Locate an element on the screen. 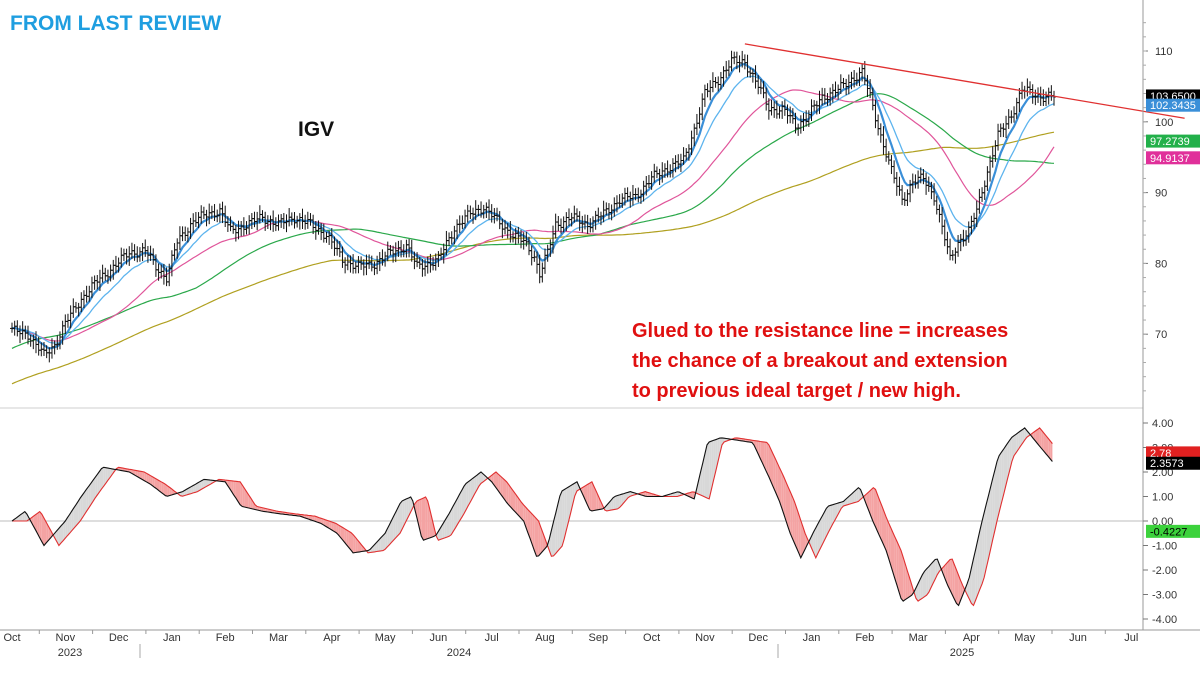  header-title: FROM LAST REVIEW is located at coordinates (116, 23).